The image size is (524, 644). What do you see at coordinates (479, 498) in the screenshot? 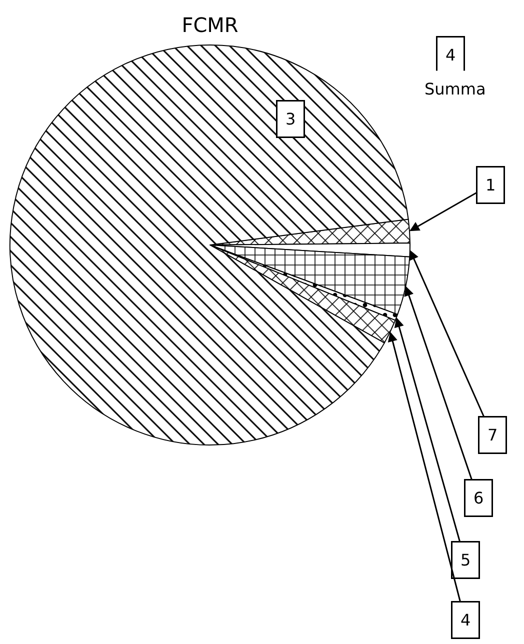
I see `slice-label: 6` at bounding box center [479, 498].